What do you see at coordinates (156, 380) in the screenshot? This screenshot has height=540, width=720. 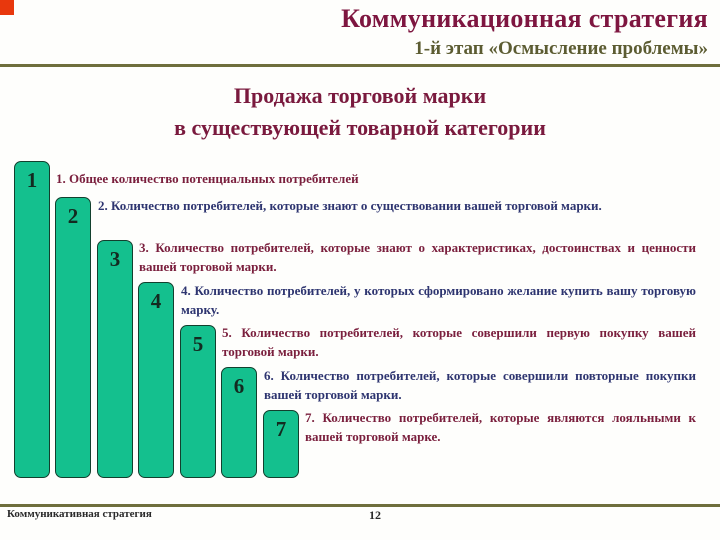 I see `step-bar-4: 4` at bounding box center [156, 380].